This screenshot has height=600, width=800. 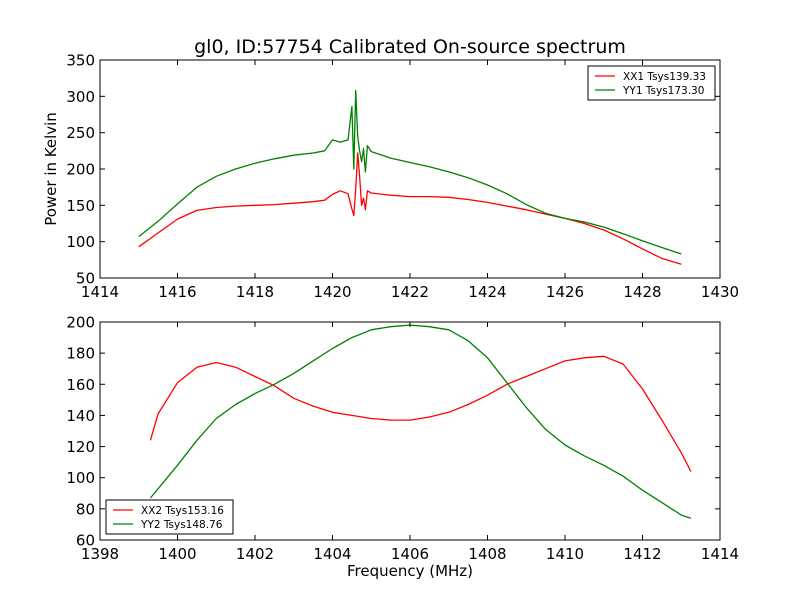 I want to click on y-tick-label: 150, so click(x=80, y=206).